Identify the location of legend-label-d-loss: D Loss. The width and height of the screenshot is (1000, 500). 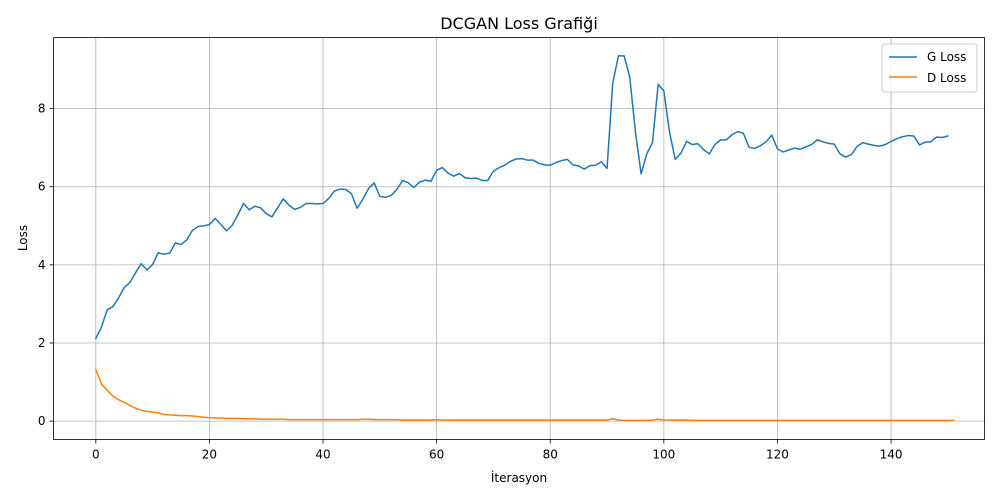
(946, 78).